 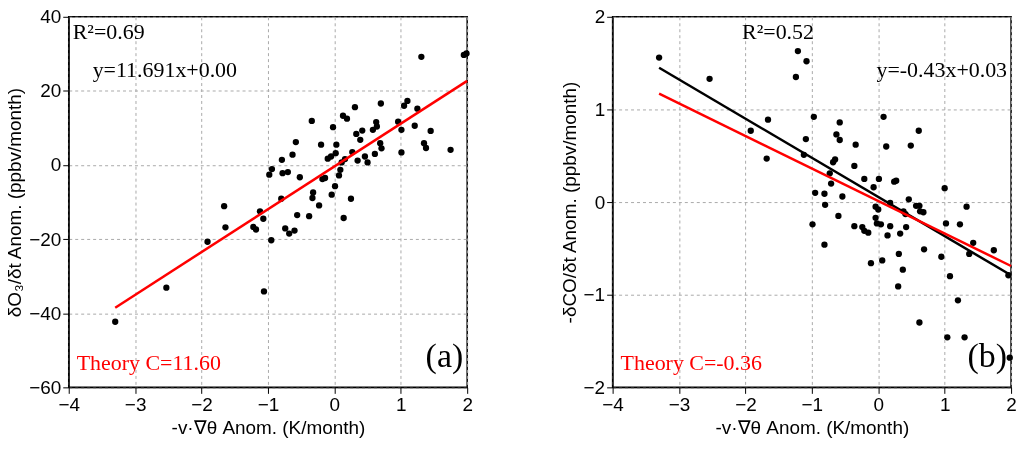 I want to click on annotation: (b), so click(x=987, y=356).